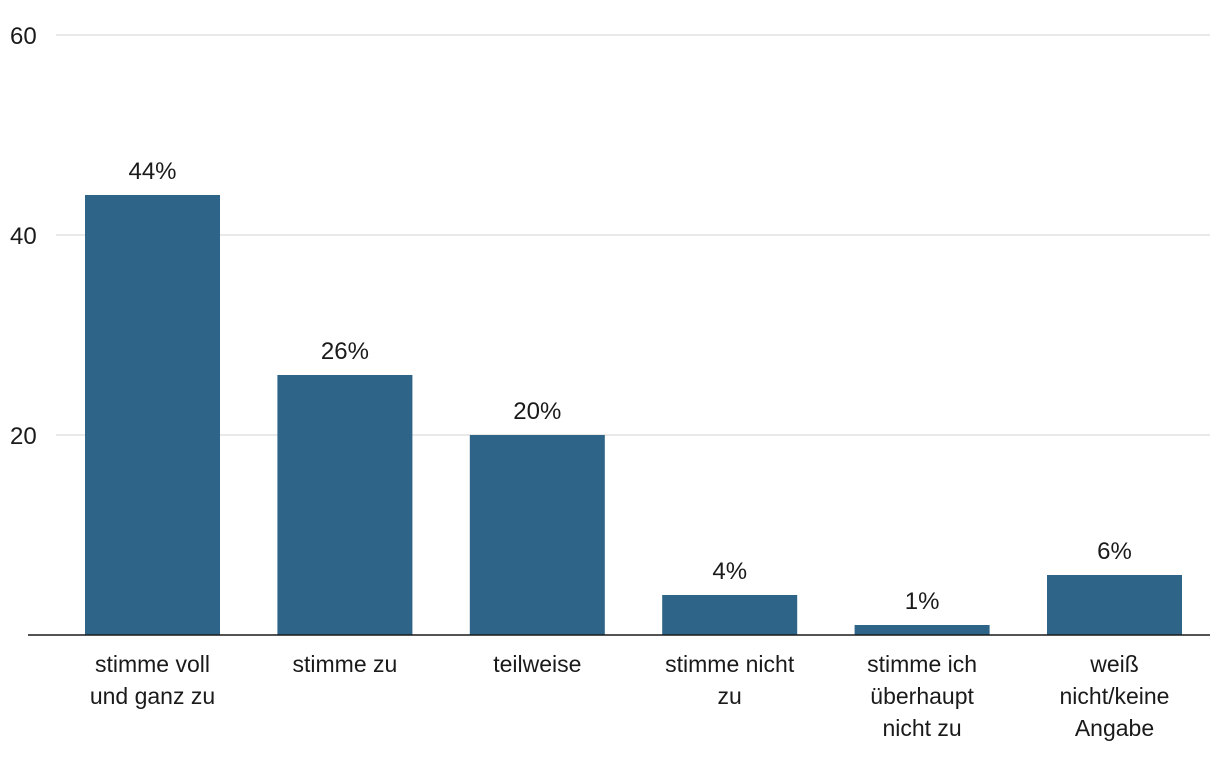 The width and height of the screenshot is (1220, 758). Describe the element at coordinates (345, 351) in the screenshot. I see `bar-value-label: 26%` at that location.